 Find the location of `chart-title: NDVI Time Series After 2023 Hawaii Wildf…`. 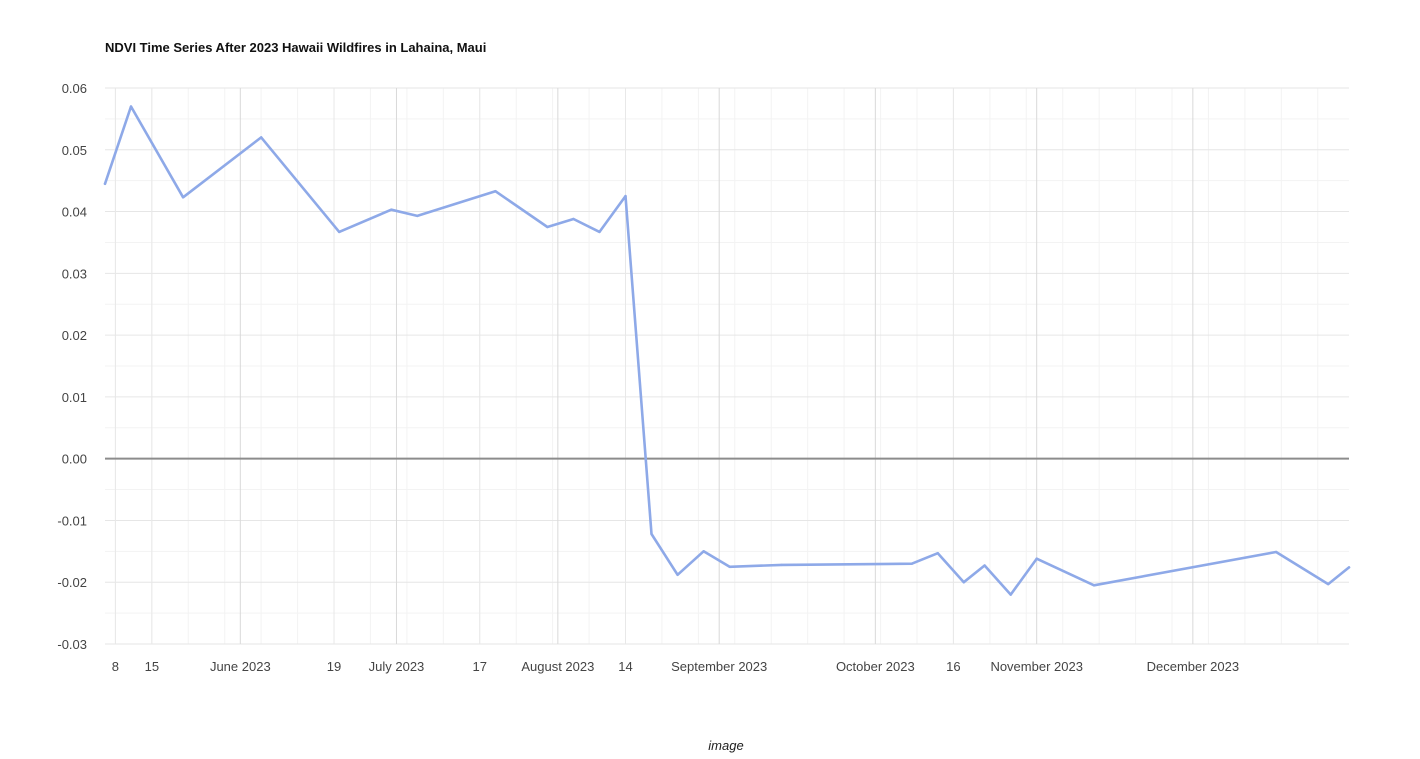

chart-title: NDVI Time Series After 2023 Hawaii Wildf… is located at coordinates (296, 47).